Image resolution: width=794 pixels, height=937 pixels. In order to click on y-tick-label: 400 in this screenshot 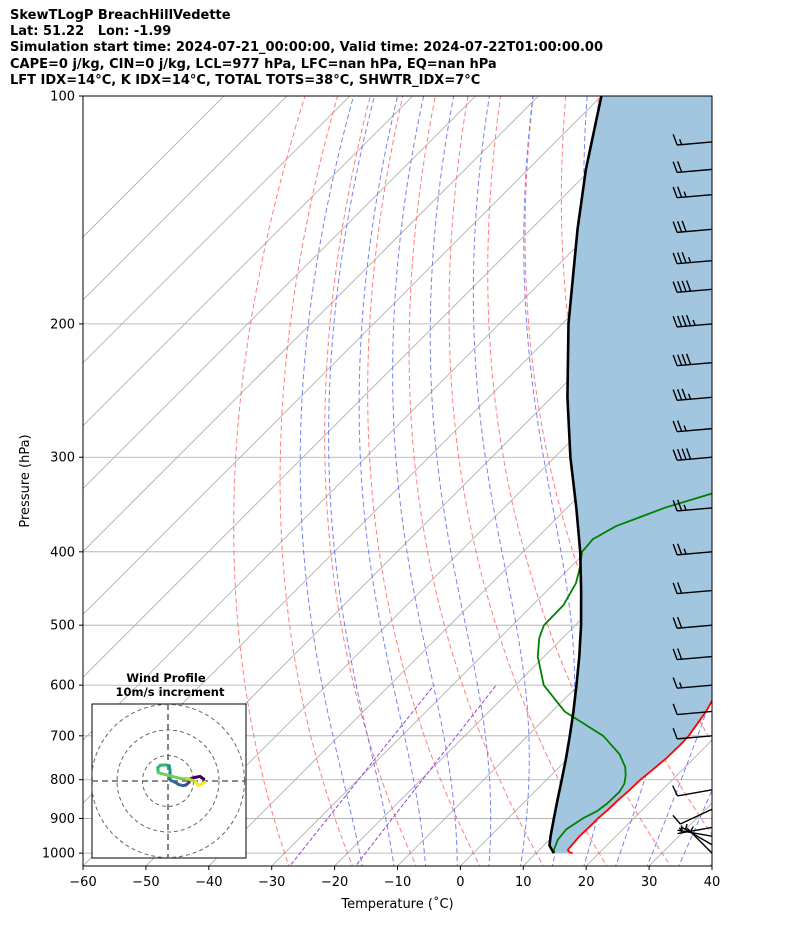, I will do `click(62, 552)`.